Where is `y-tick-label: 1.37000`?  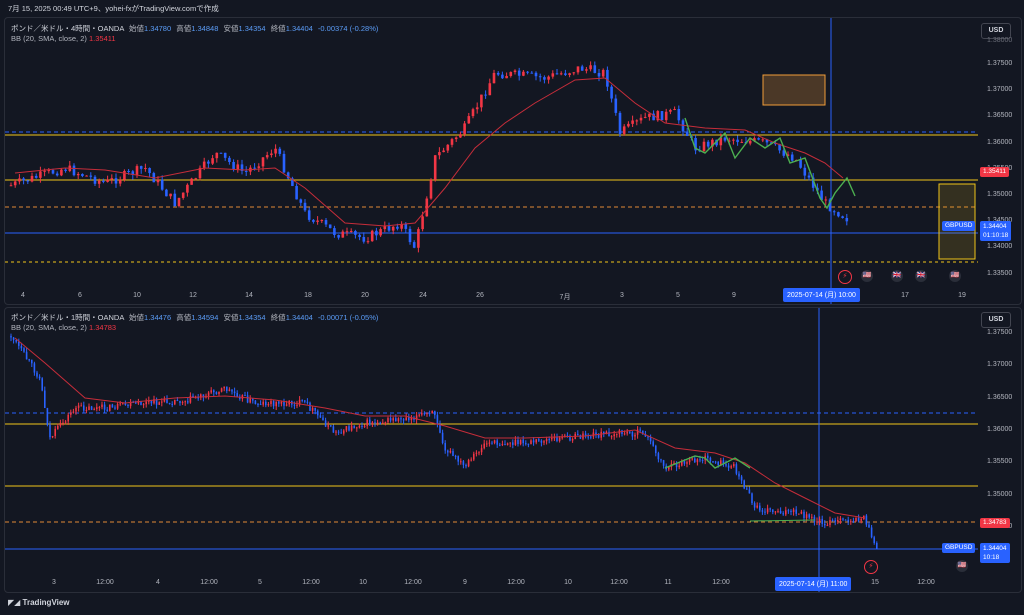
y-tick-label: 1.37000 is located at coordinates (1000, 90).